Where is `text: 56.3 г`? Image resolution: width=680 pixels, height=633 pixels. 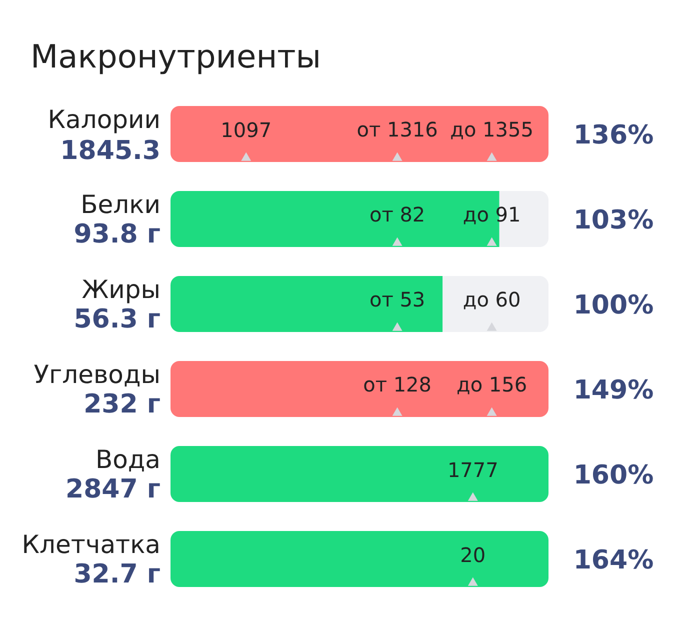 text: 56.3 г is located at coordinates (117, 319).